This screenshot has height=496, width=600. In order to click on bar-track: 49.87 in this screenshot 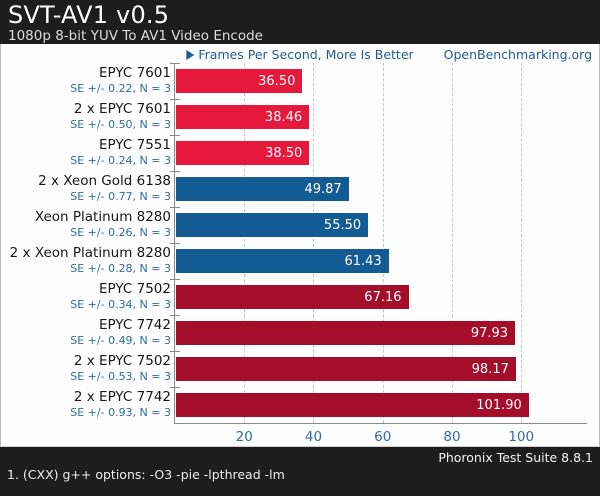, I will do `click(381, 189)`.